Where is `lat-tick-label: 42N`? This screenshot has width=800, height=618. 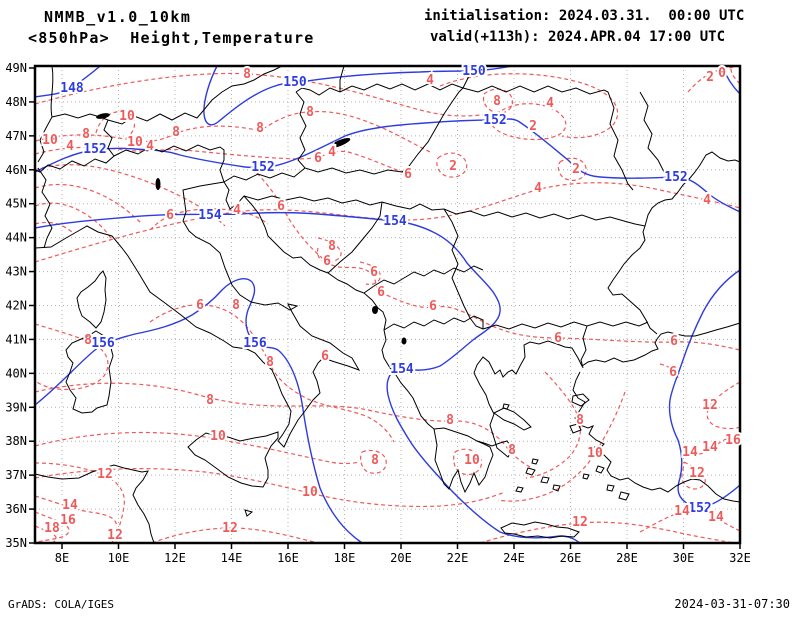
lat-tick-label: 42N is located at coordinates (16, 306).